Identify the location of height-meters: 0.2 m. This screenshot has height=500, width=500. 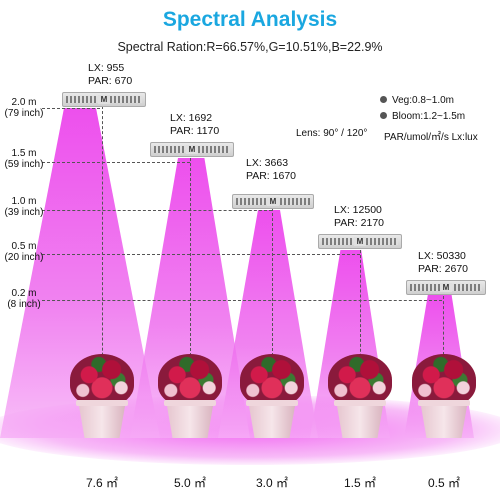
(24, 293).